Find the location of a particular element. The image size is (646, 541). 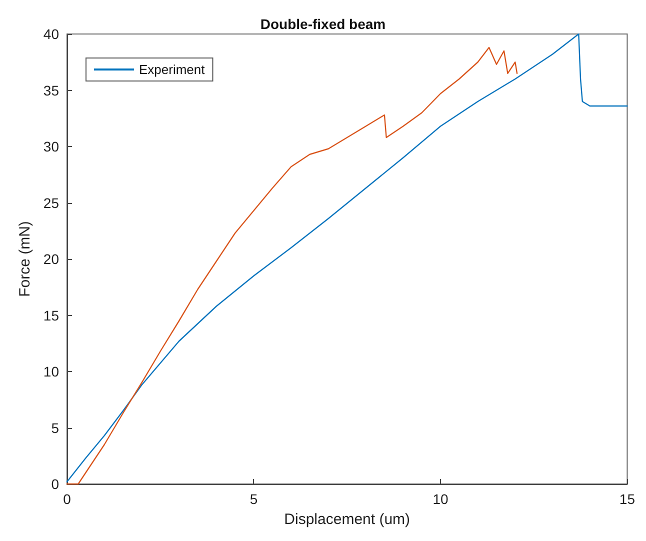

x-axis-title: Displacement (um) is located at coordinates (347, 519).